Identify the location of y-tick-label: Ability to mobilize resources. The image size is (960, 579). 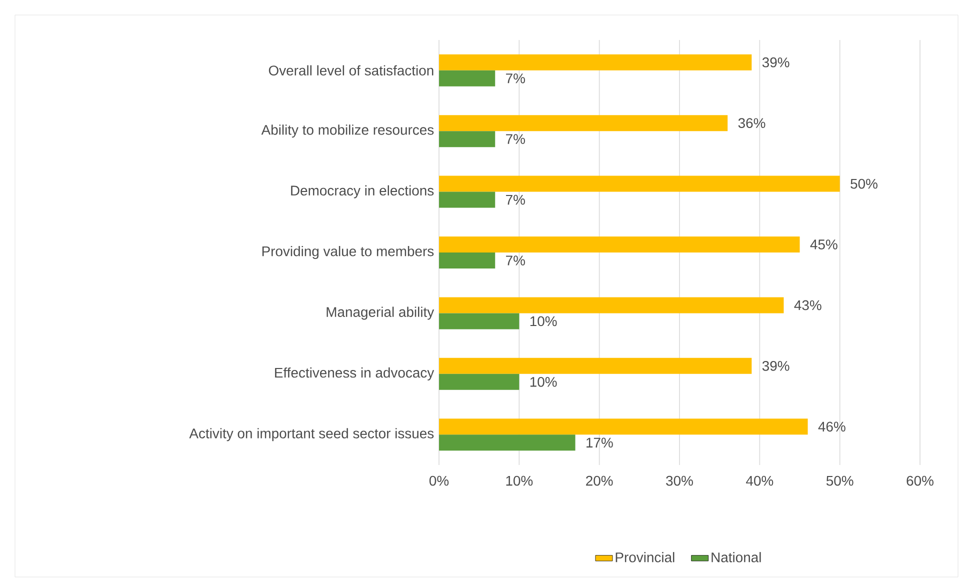
(347, 131).